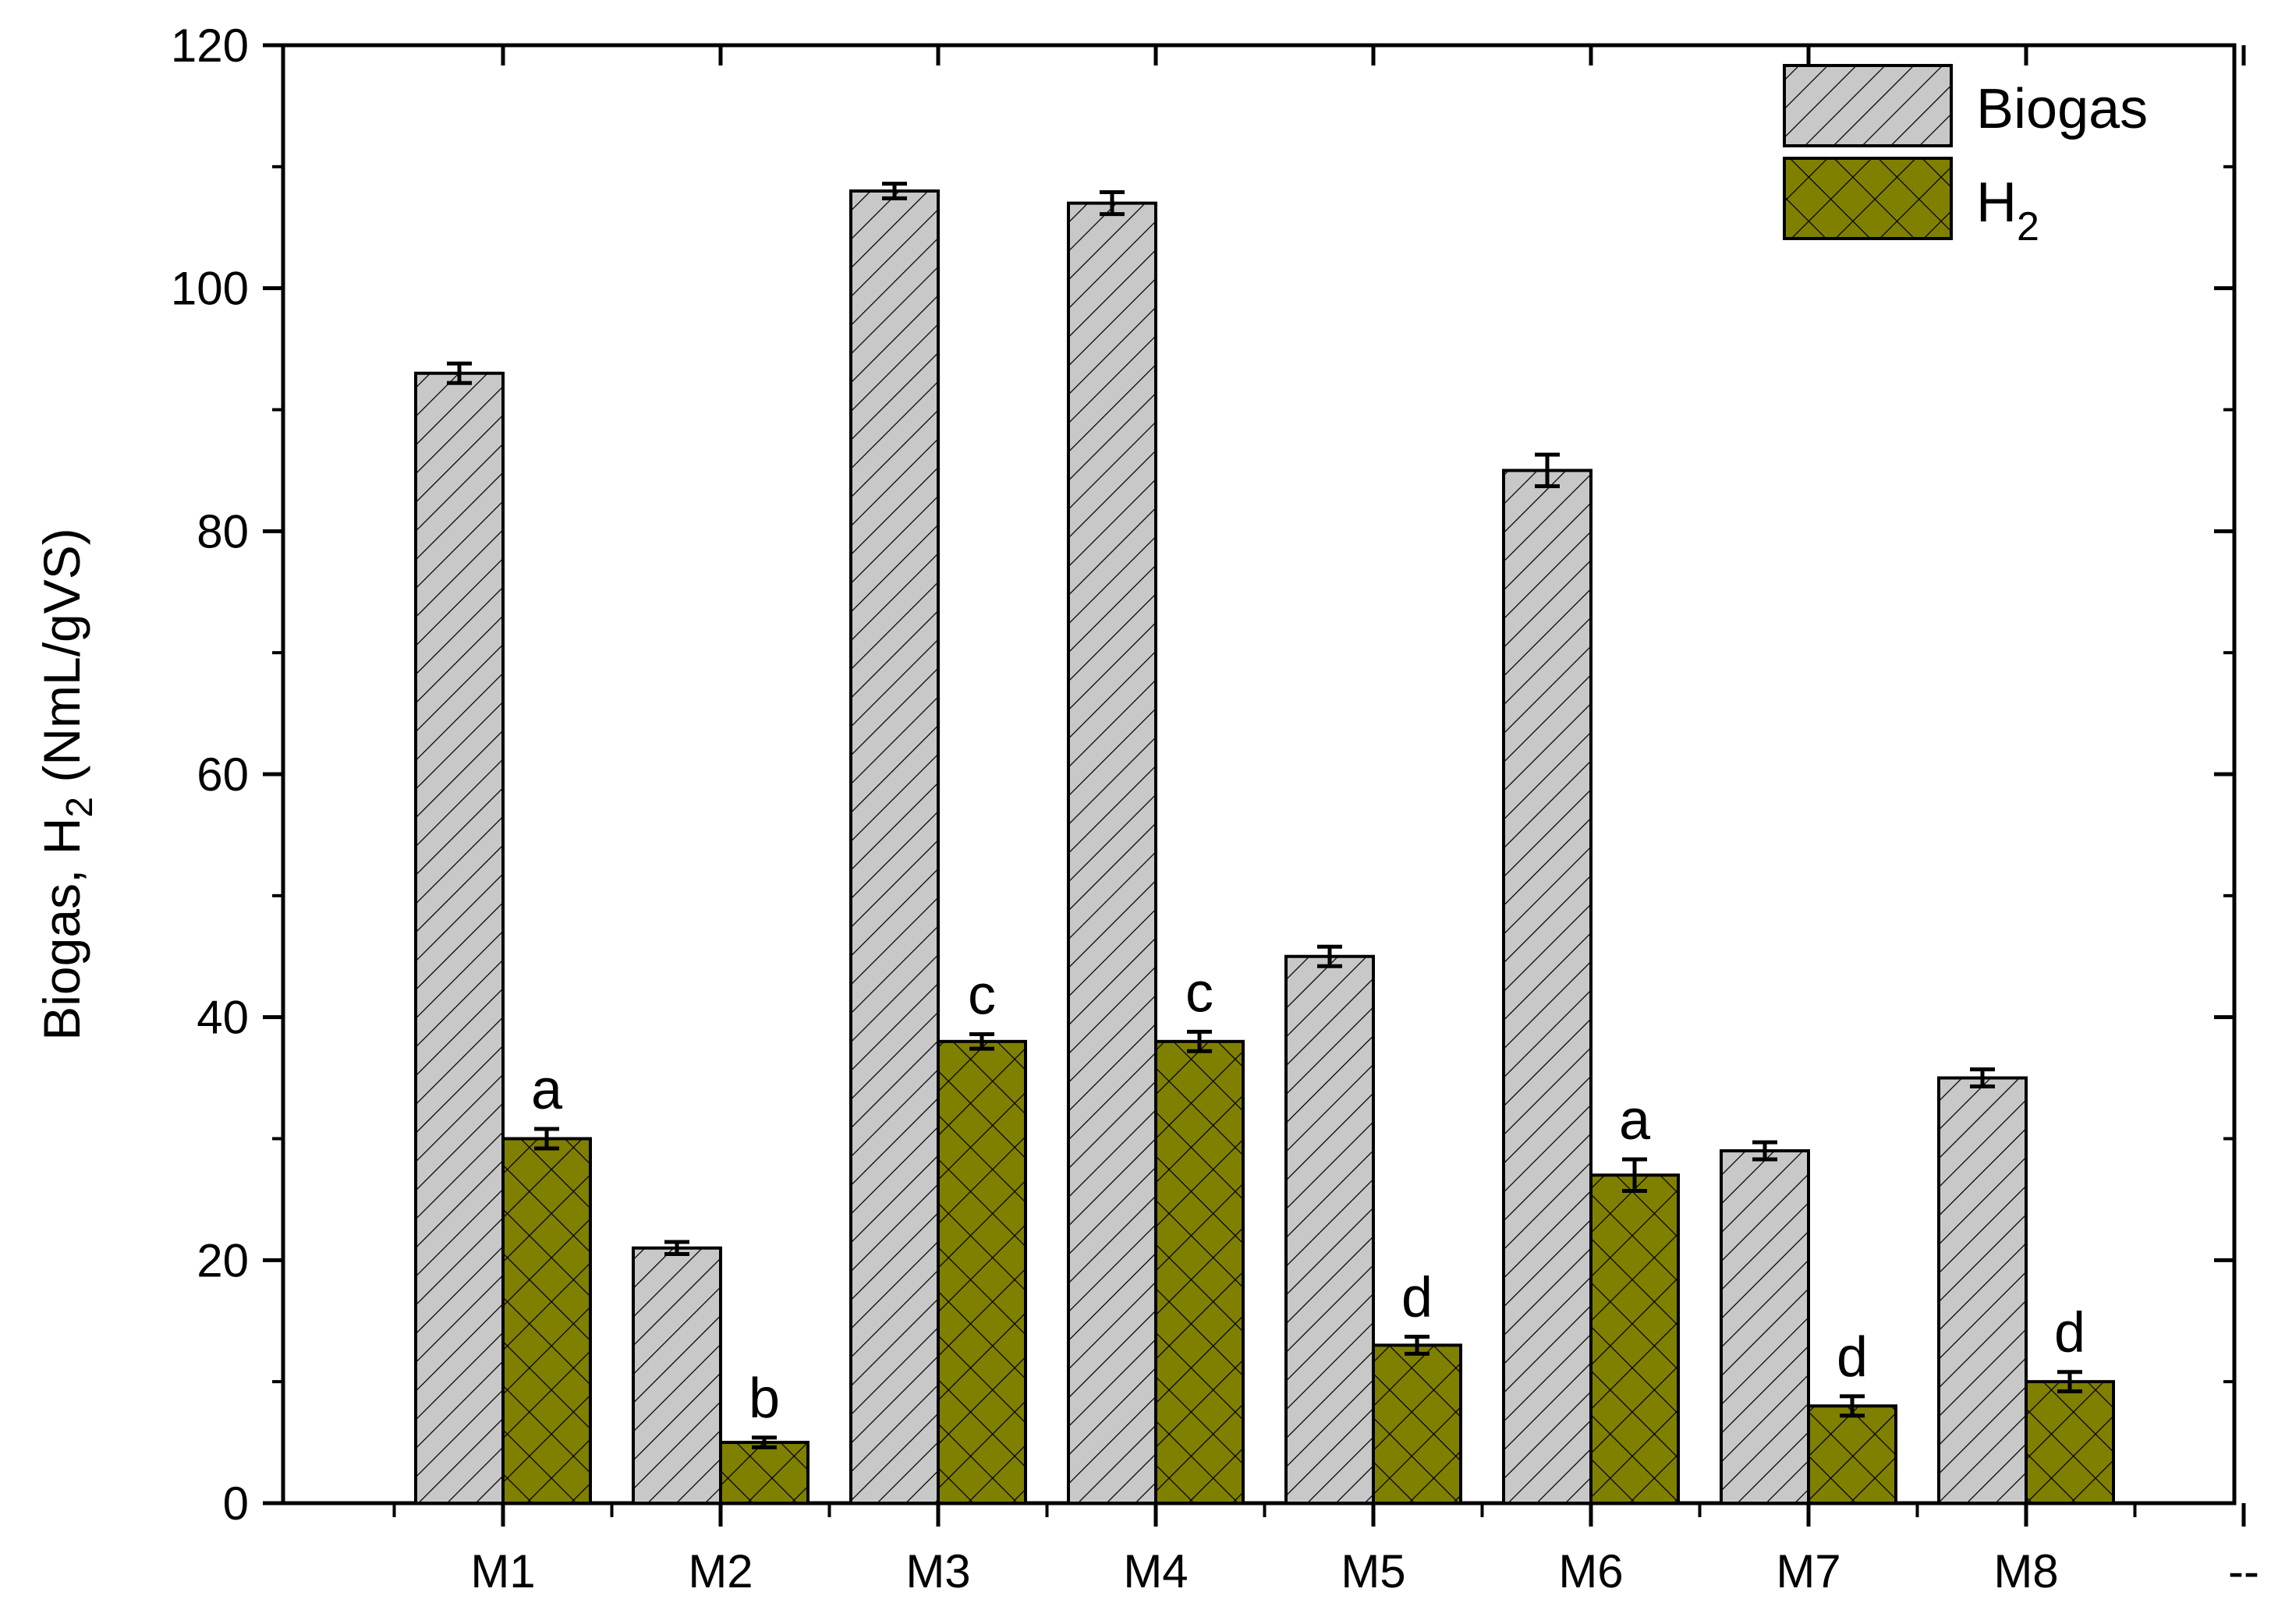 The width and height of the screenshot is (2278, 1624). Describe the element at coordinates (1199, 1272) in the screenshot. I see `h2-bar-m4` at that location.